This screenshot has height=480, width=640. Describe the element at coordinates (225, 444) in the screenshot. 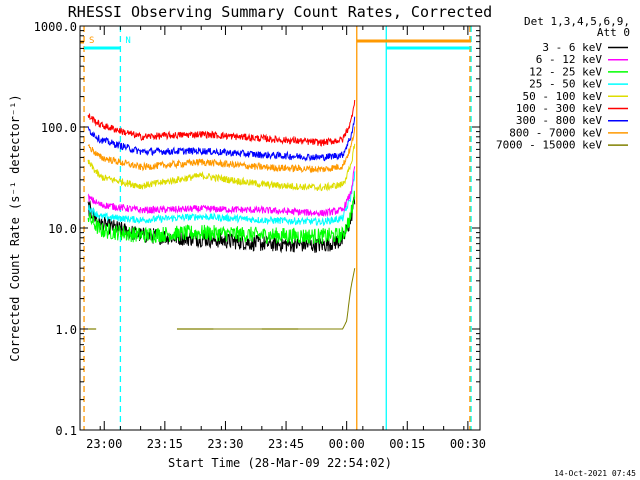

I see `x-tick-label-2: 23:30` at that location.